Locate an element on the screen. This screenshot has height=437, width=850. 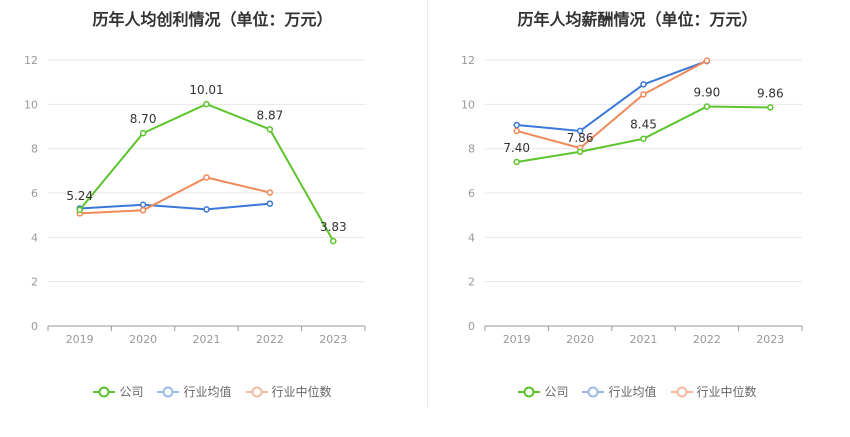
data-label: 7.40 is located at coordinates (516, 148).